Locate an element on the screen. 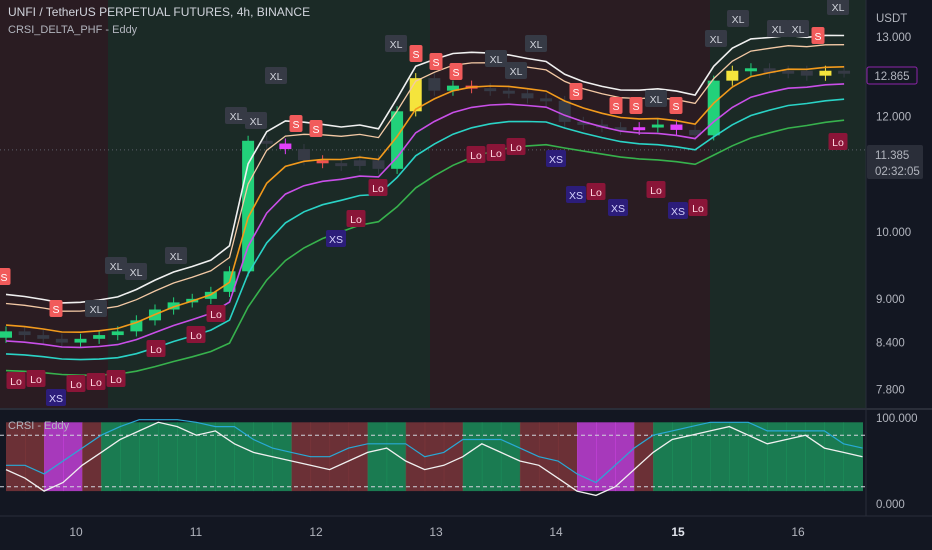 This screenshot has height=550, width=932. osc-axis-label-0: 0.000 is located at coordinates (890, 505).